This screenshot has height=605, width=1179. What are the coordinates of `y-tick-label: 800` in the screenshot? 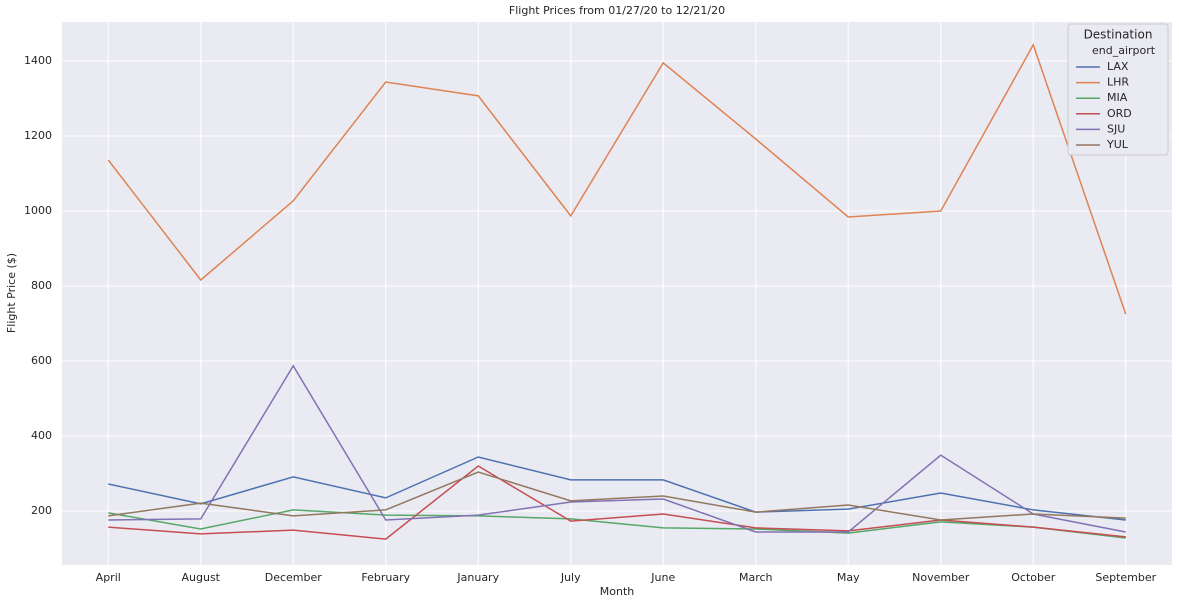 It's located at (41, 285).